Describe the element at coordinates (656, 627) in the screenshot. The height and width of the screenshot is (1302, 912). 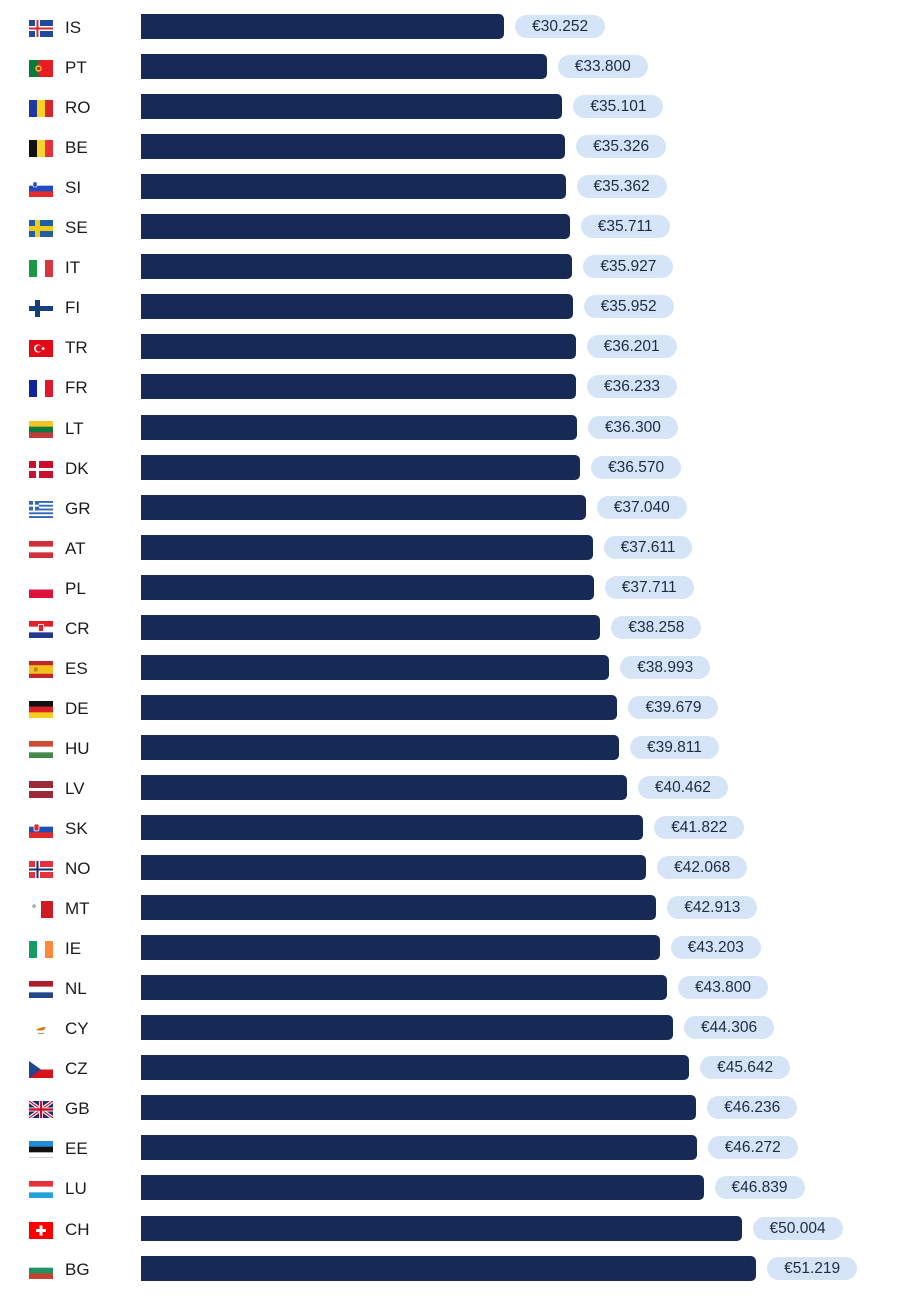
I see `value-label: €38.258` at that location.